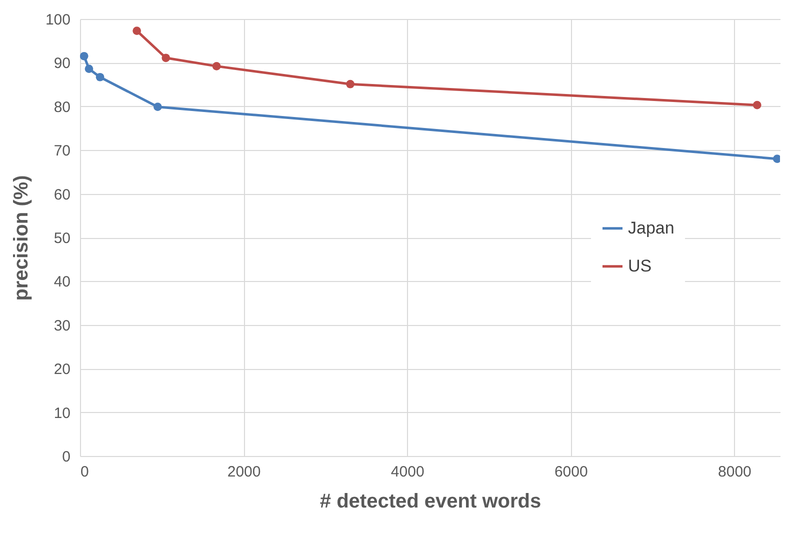  I want to click on y-tick-label: 70, so click(62, 151).